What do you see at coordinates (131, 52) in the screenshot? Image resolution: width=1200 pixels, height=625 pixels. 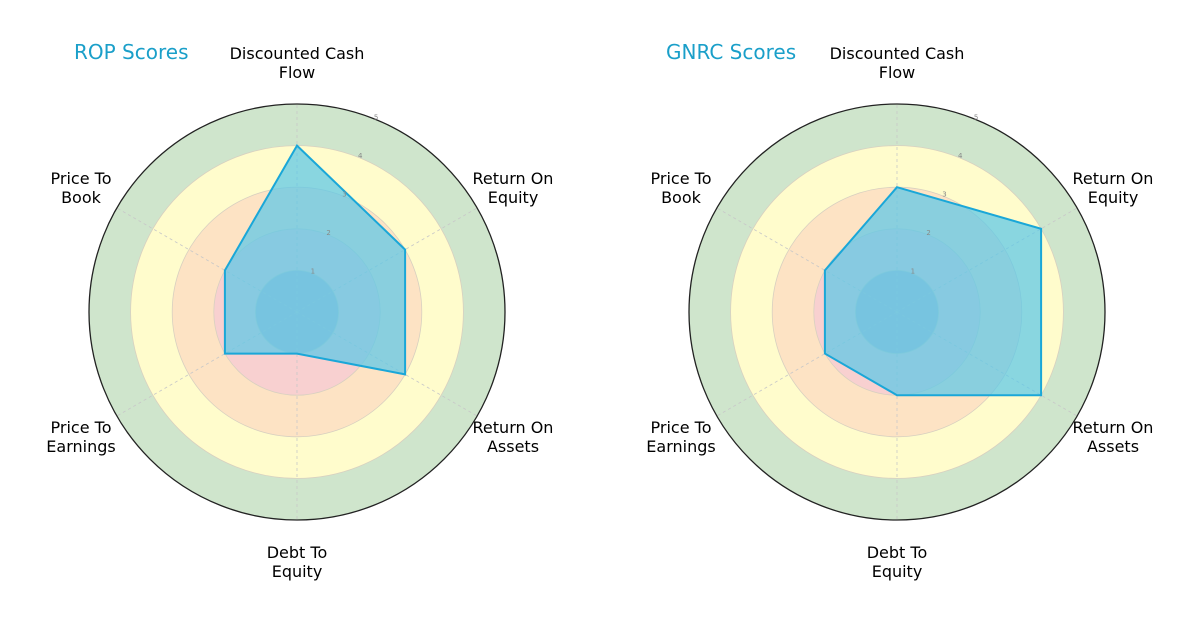 I see `chart-title: ROP Scores` at bounding box center [131, 52].